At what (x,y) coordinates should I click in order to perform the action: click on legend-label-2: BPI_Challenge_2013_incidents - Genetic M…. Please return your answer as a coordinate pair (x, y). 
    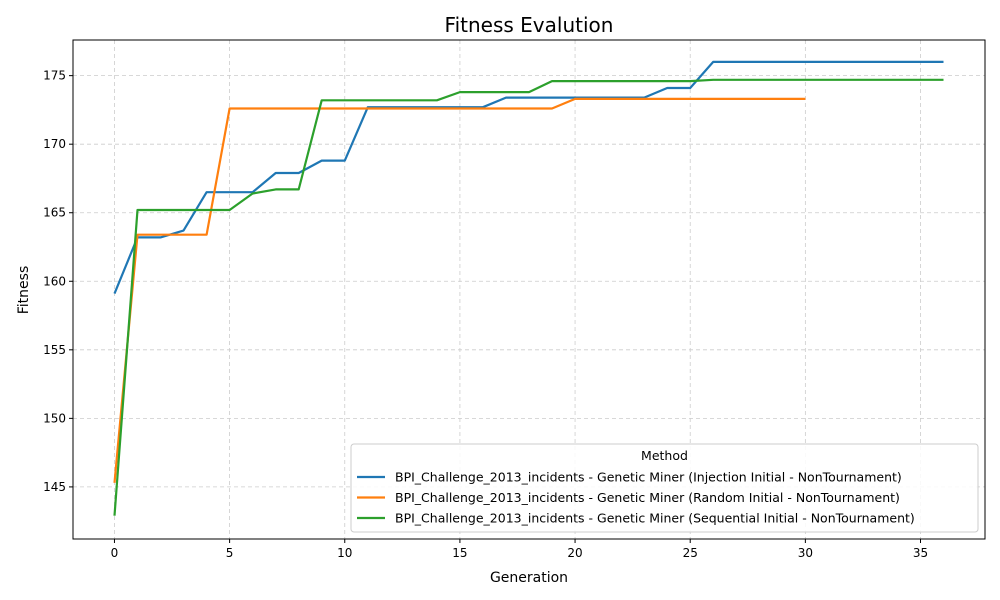
    Looking at the image, I should click on (647, 497).